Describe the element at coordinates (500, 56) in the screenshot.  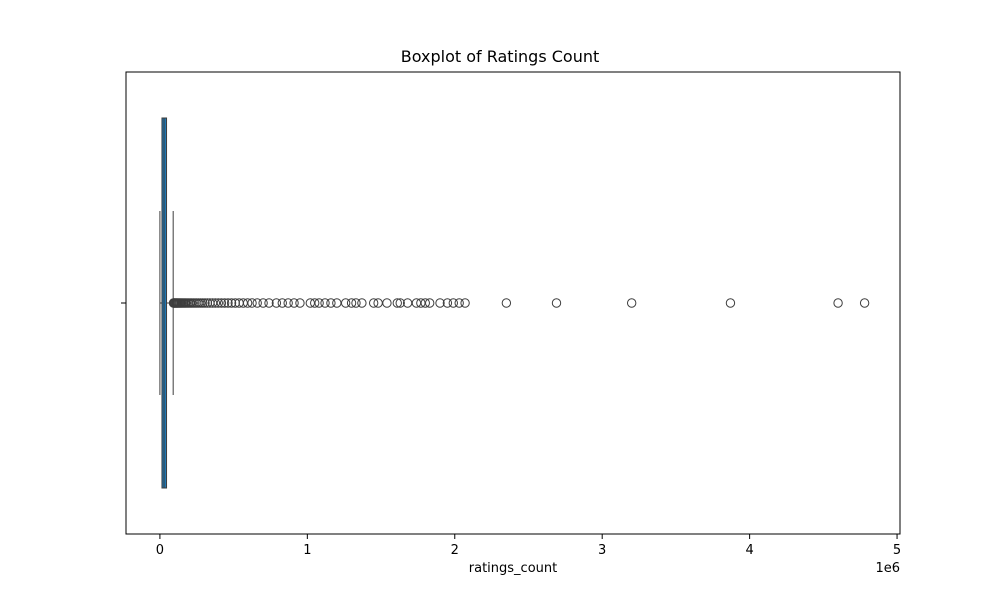
I see `chart-title: Boxplot of Ratings Count` at that location.